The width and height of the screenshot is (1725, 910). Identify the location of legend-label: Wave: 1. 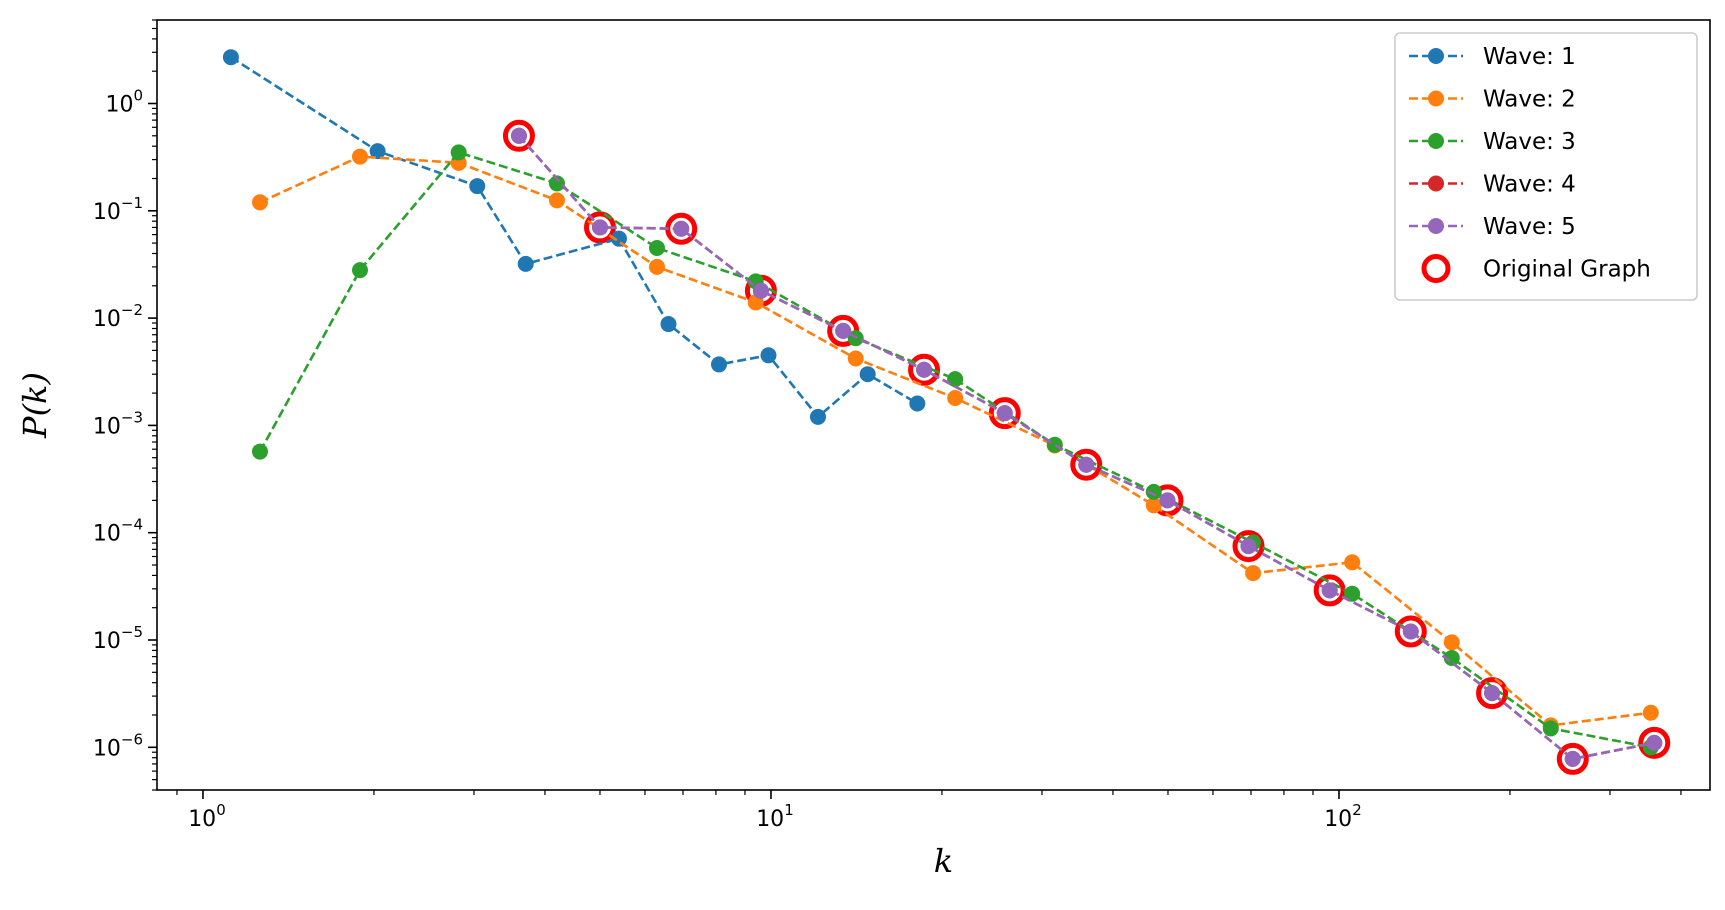
(1529, 57).